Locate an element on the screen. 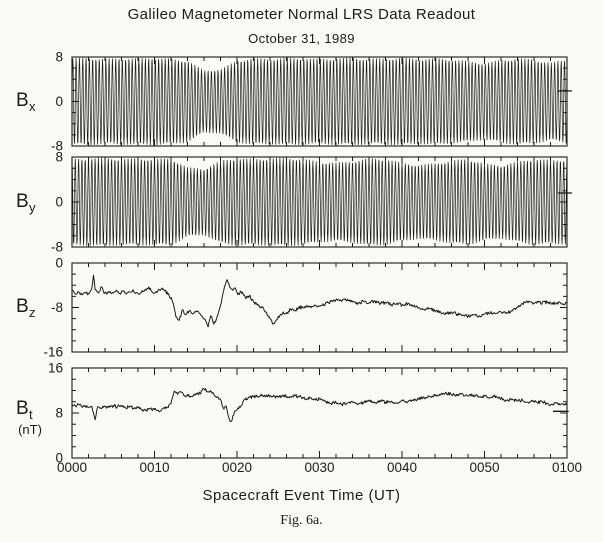  bt-trace is located at coordinates (319, 405).